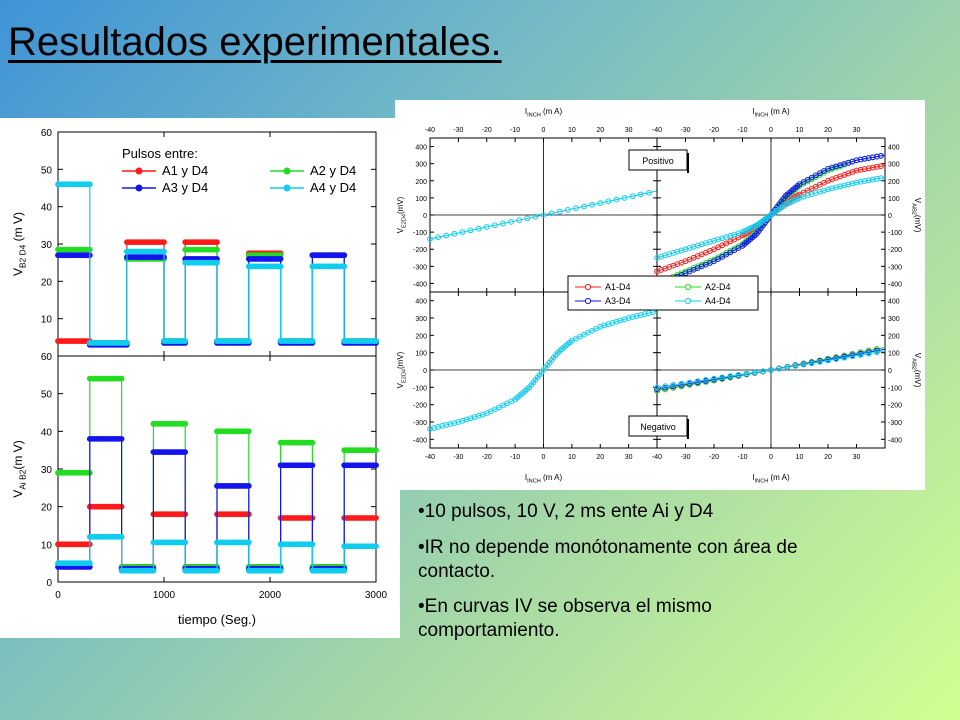 Image resolution: width=960 pixels, height=720 pixels. I want to click on x-tick-label: 3000, so click(376, 595).